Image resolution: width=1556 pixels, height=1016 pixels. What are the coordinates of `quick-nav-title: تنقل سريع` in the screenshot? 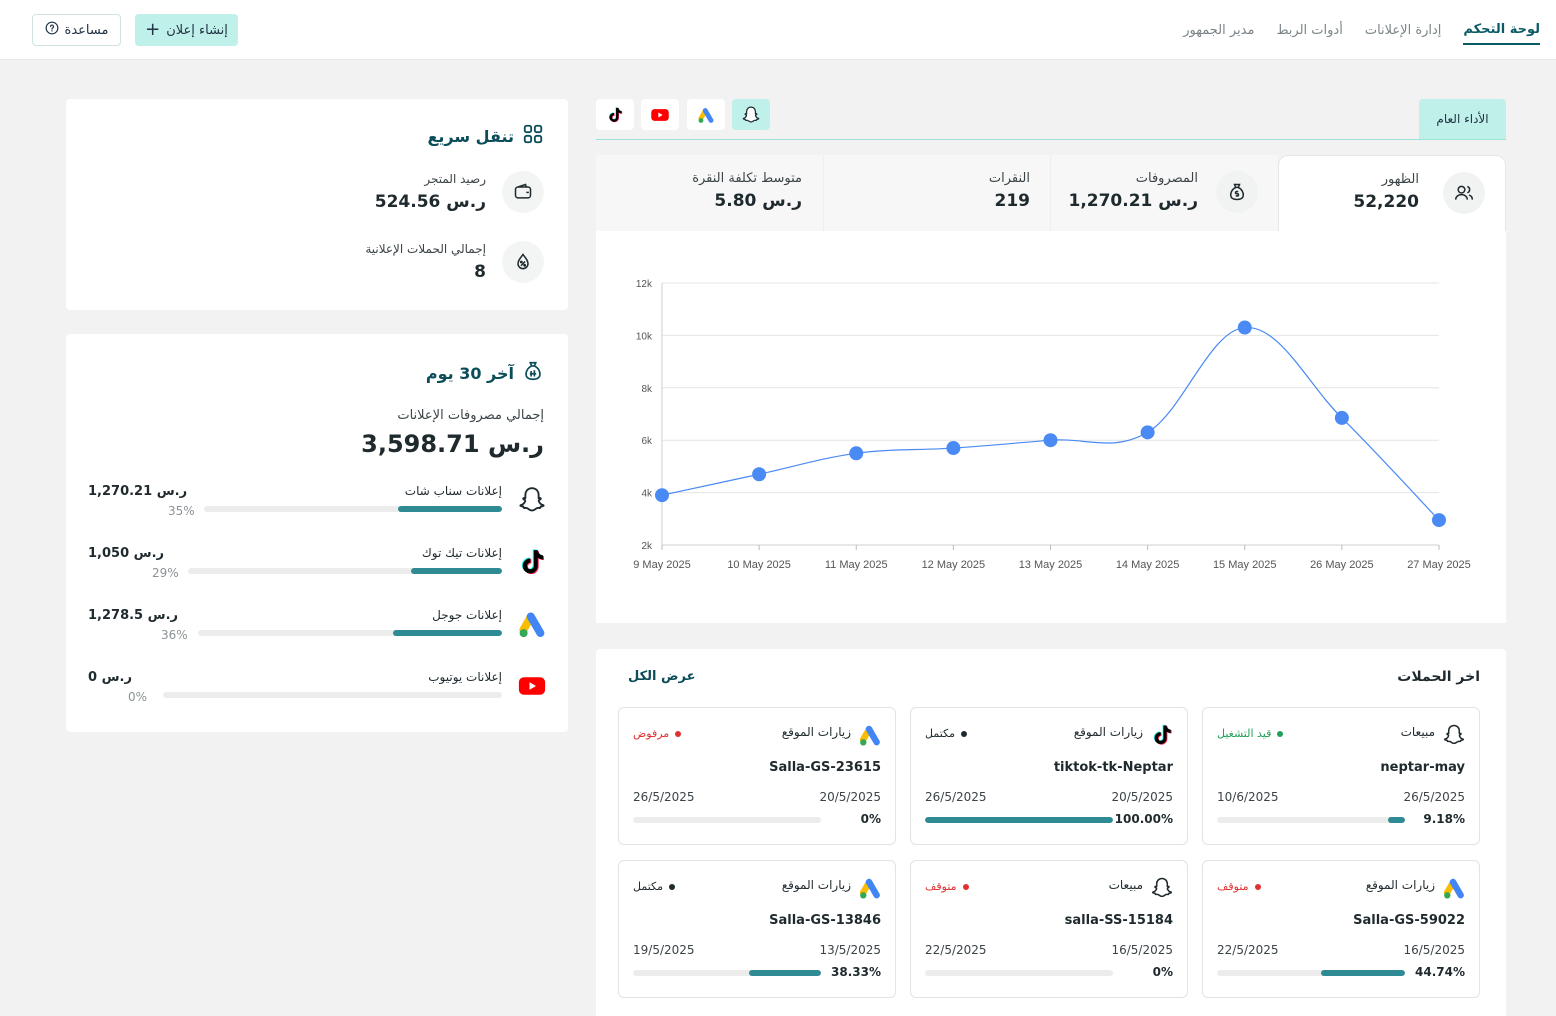 It's located at (470, 136).